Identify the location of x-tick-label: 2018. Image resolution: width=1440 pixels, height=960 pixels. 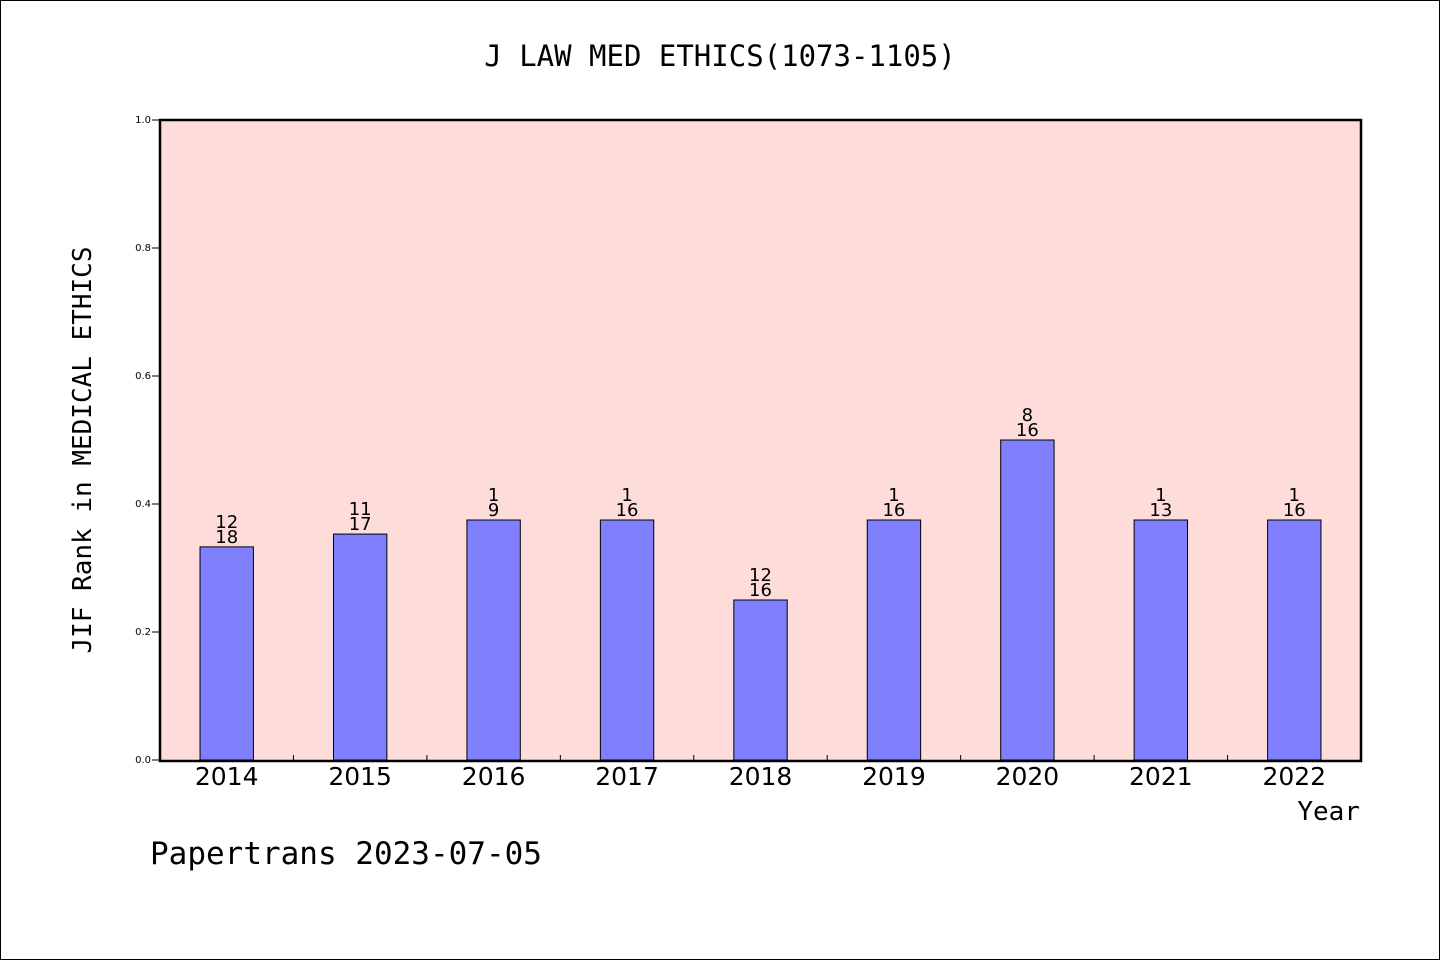
(761, 776).